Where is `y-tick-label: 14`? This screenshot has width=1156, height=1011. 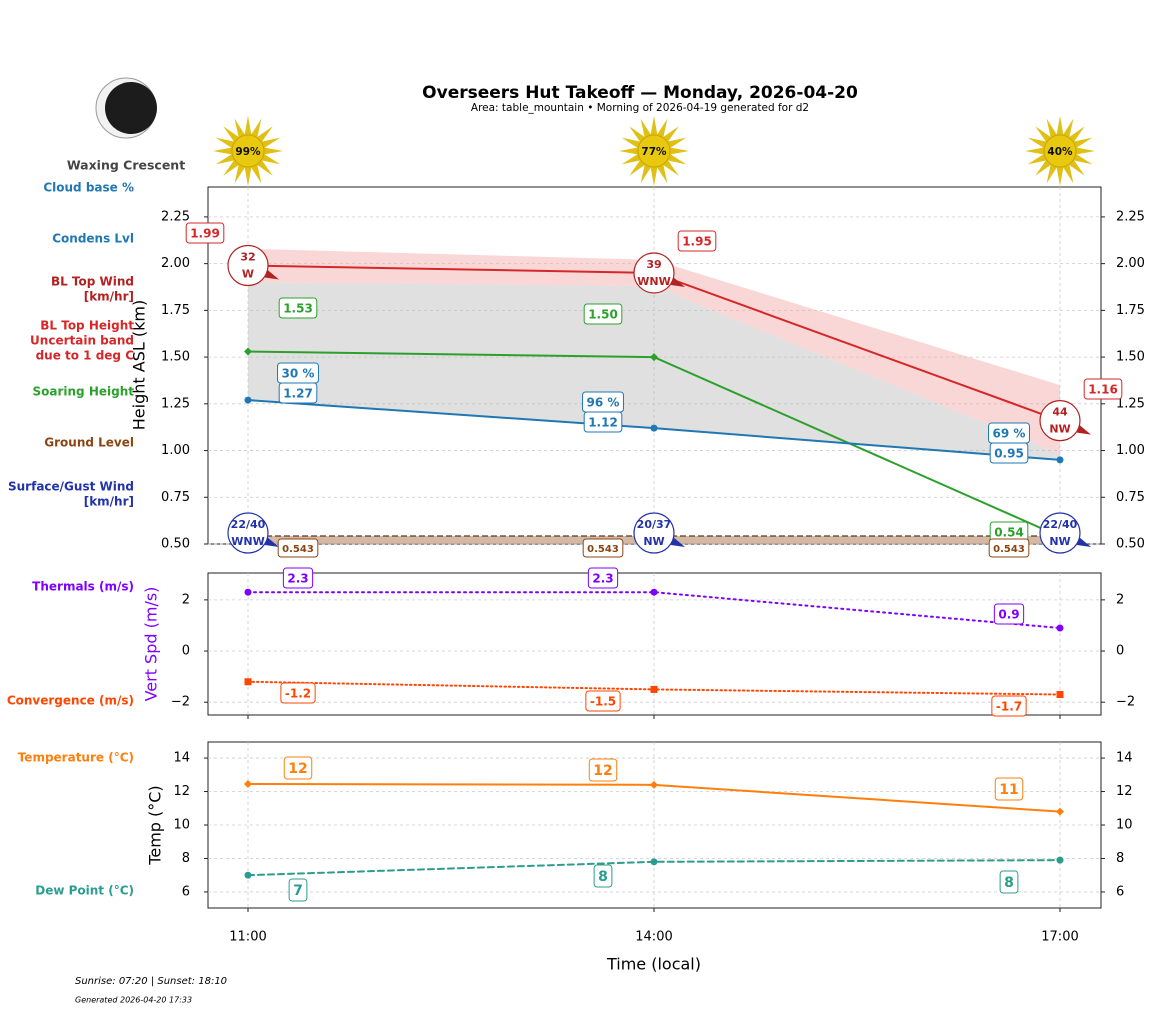
y-tick-label: 14 is located at coordinates (181, 758).